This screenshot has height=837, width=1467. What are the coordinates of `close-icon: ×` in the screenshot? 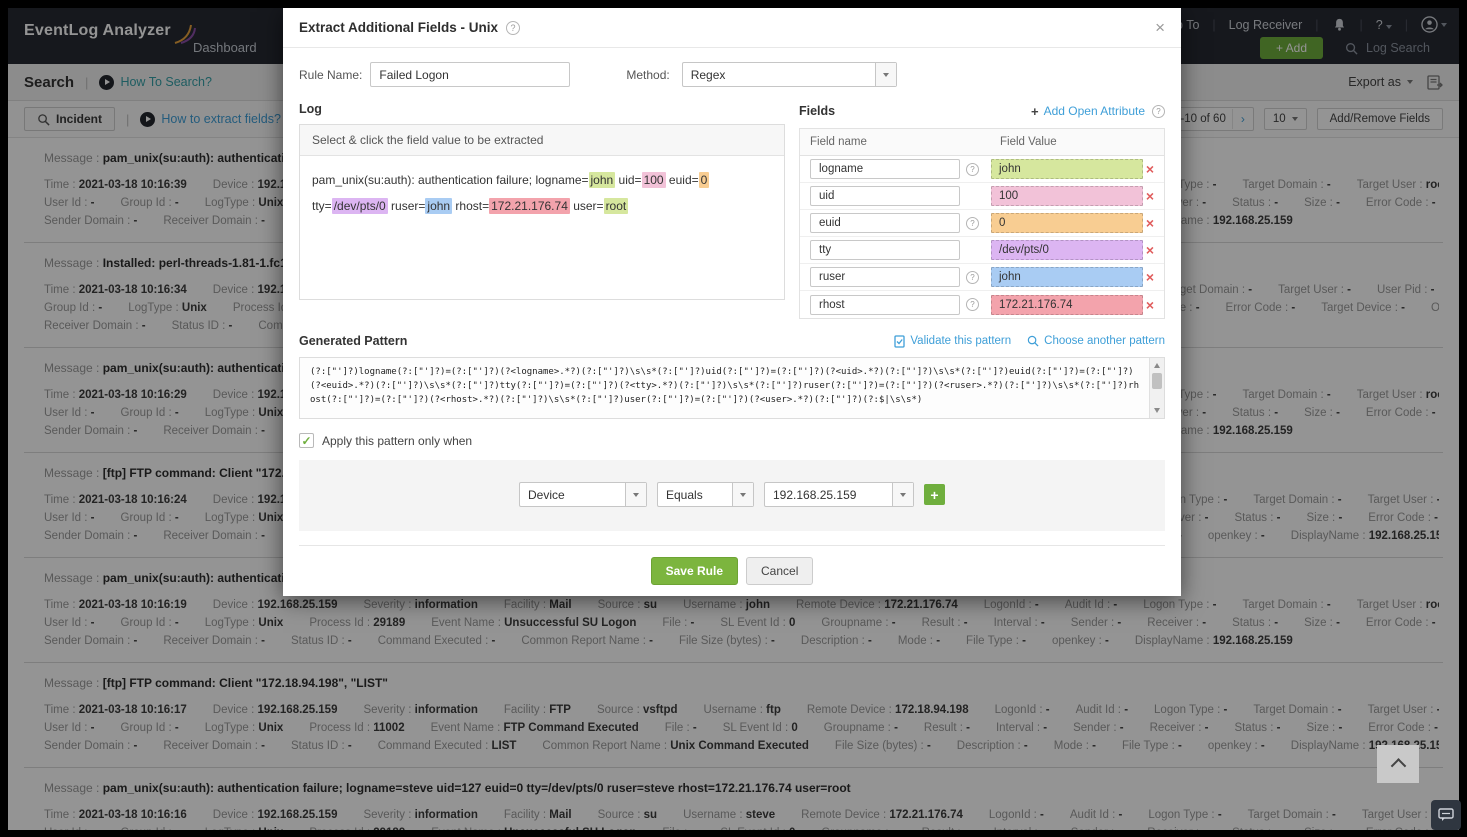 It's located at (1160, 27).